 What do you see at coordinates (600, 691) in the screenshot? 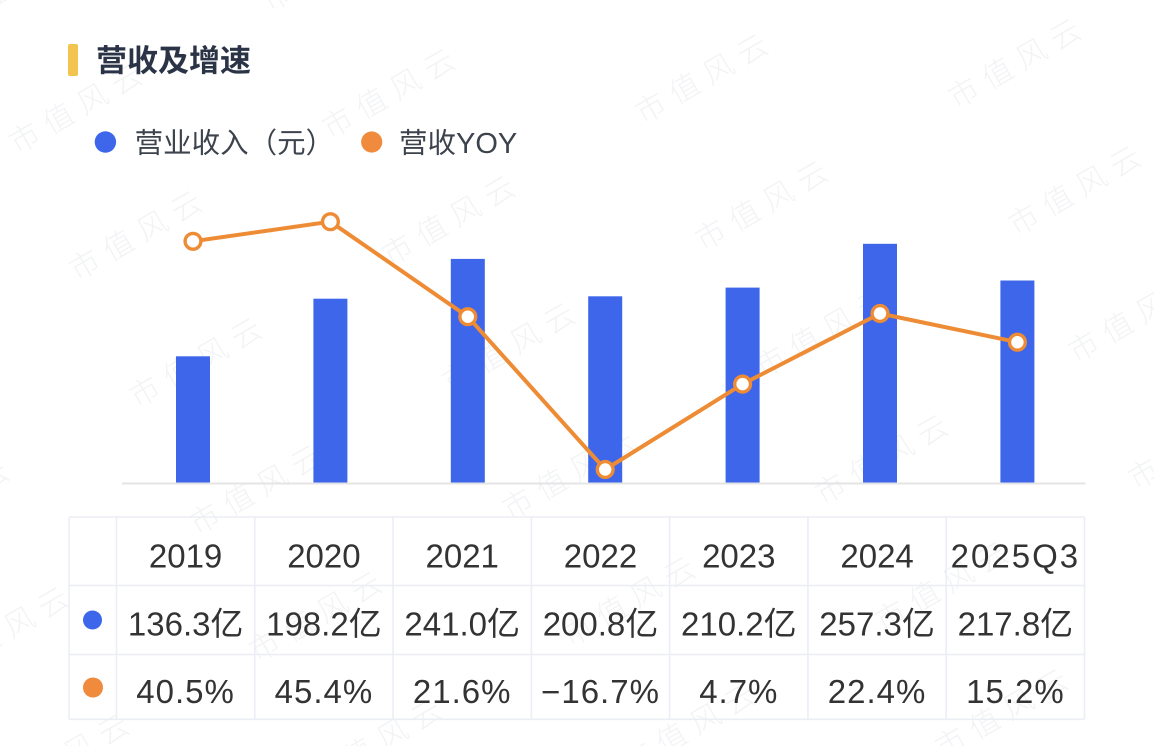
I see `svg-text: −16.7%` at bounding box center [600, 691].